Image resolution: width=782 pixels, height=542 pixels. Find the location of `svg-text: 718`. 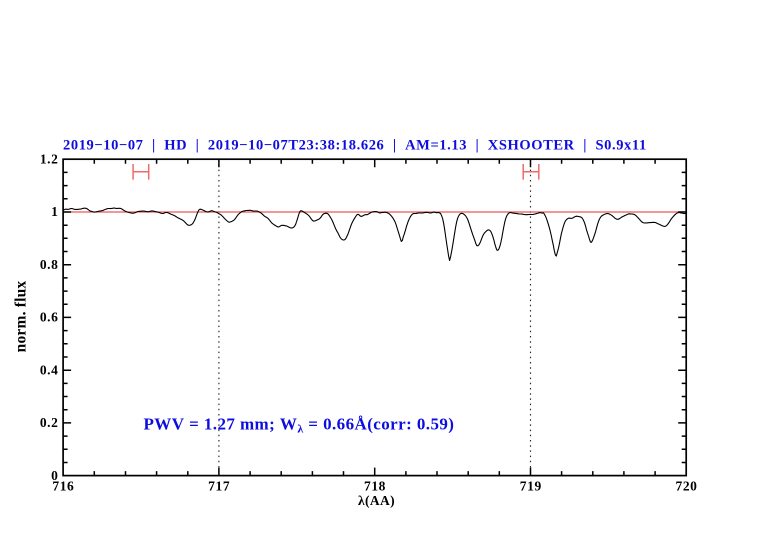

svg-text: 718 is located at coordinates (375, 486).